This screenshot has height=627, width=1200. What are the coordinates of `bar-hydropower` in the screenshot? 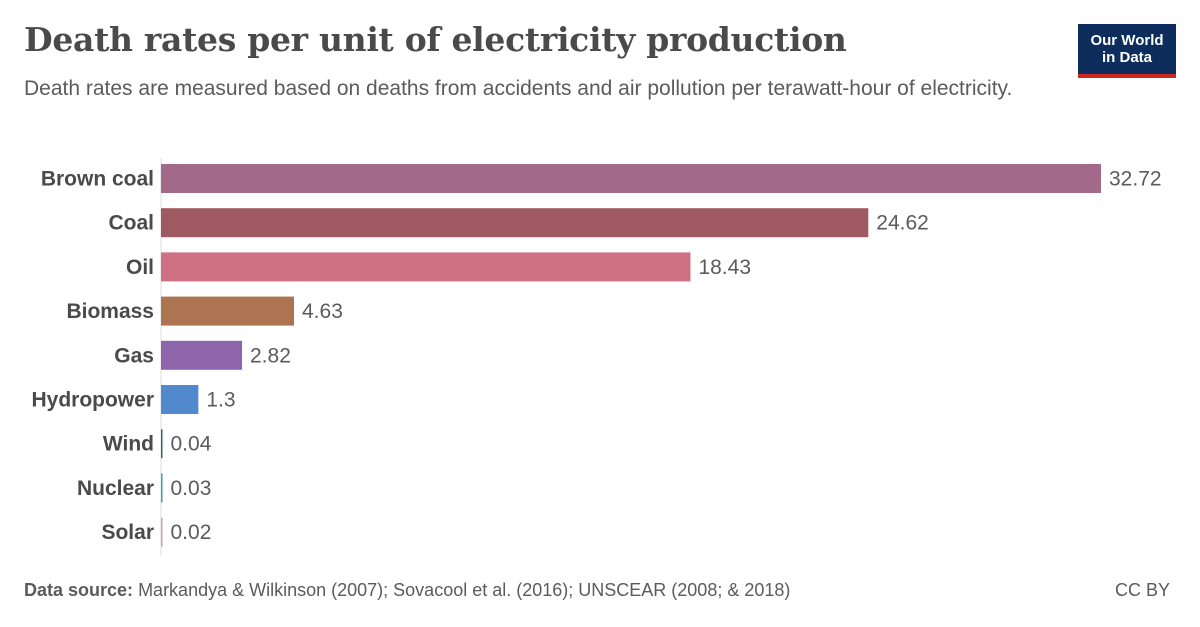 It's located at (180, 399).